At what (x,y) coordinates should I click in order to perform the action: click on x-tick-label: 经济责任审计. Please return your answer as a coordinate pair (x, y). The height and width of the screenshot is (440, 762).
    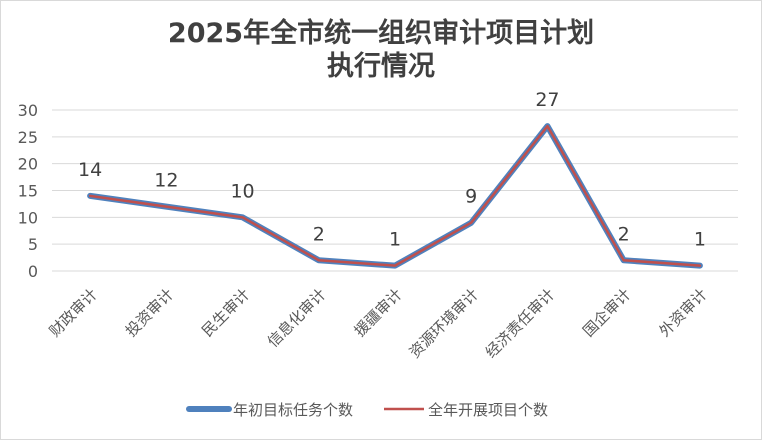
    Looking at the image, I should click on (520, 323).